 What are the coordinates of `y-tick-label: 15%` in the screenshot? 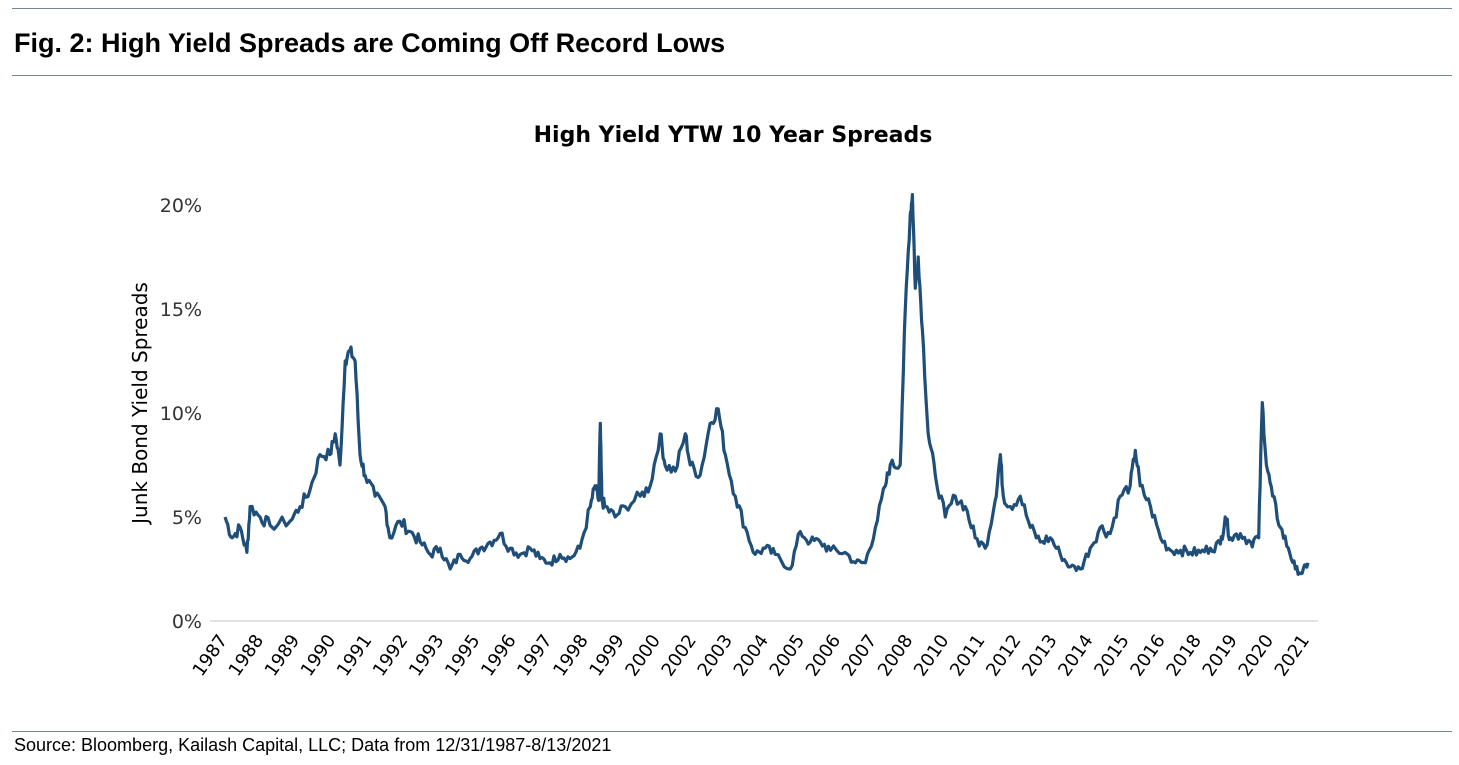 It's located at (181, 310).